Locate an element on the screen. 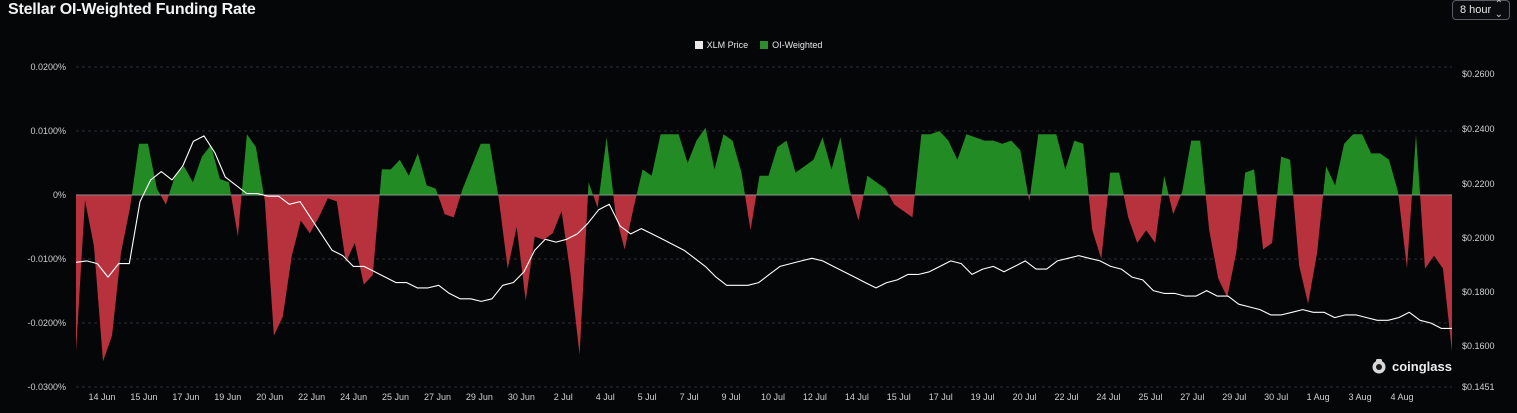  x-axis-tick-label: 12 Jul is located at coordinates (815, 397).